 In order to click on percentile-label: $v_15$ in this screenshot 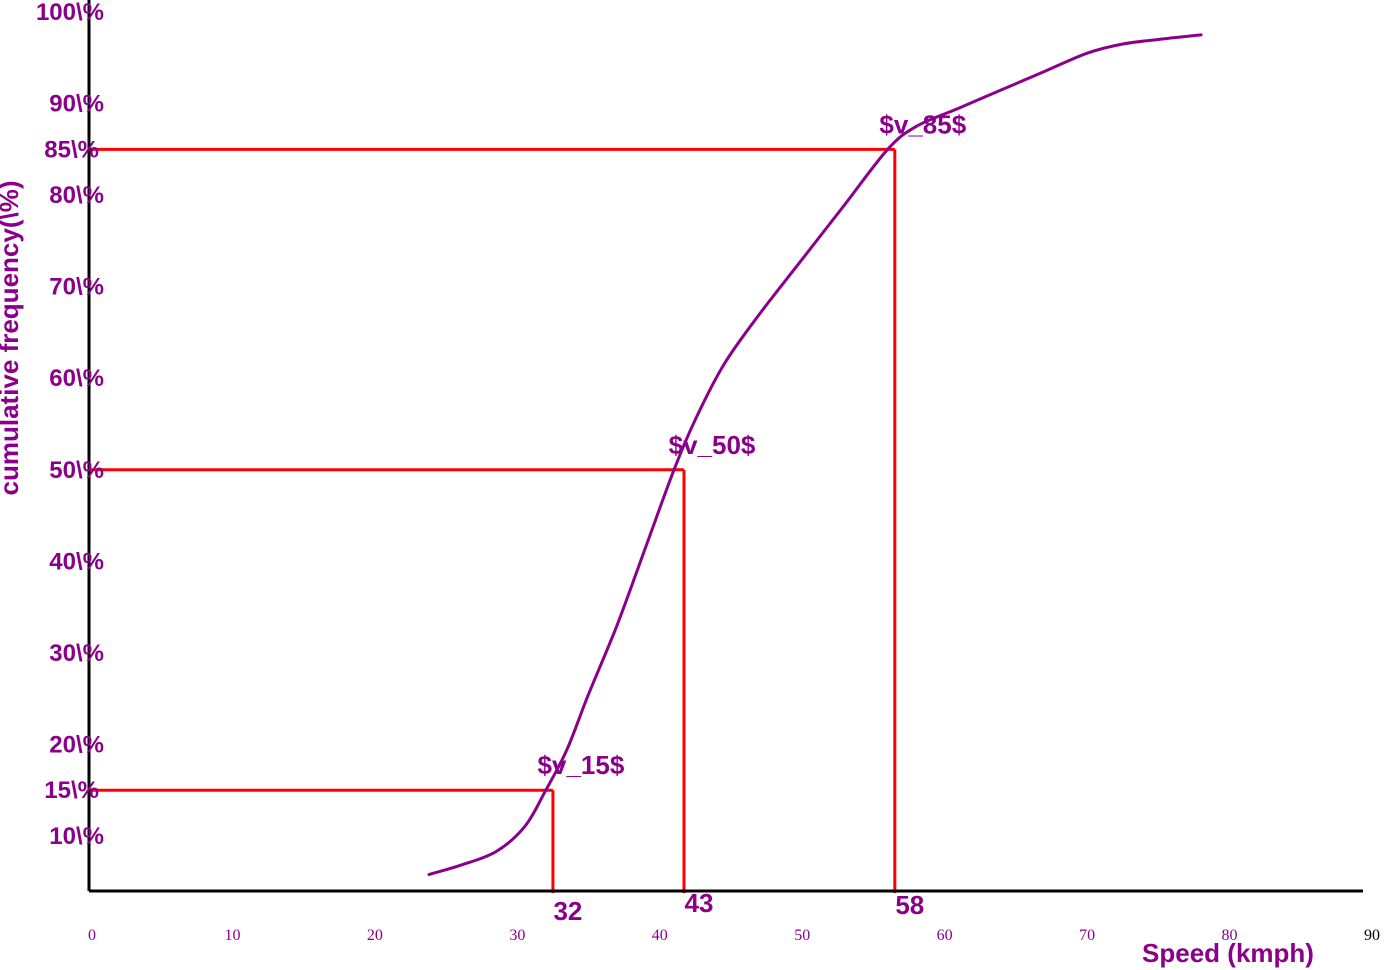, I will do `click(581, 765)`.